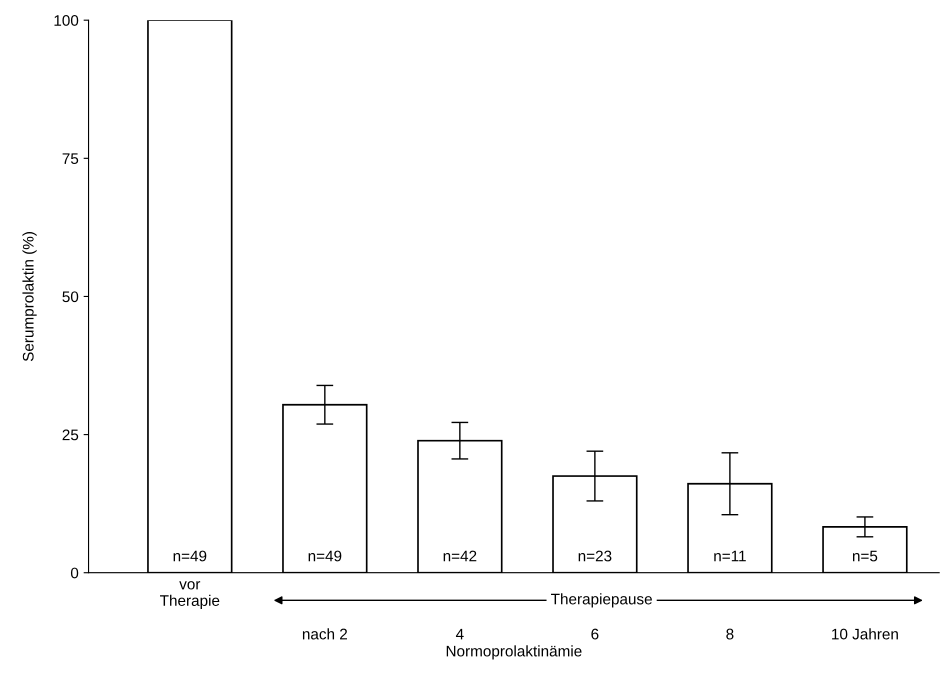 The height and width of the screenshot is (673, 942). I want to click on annotation: n=11, so click(730, 556).